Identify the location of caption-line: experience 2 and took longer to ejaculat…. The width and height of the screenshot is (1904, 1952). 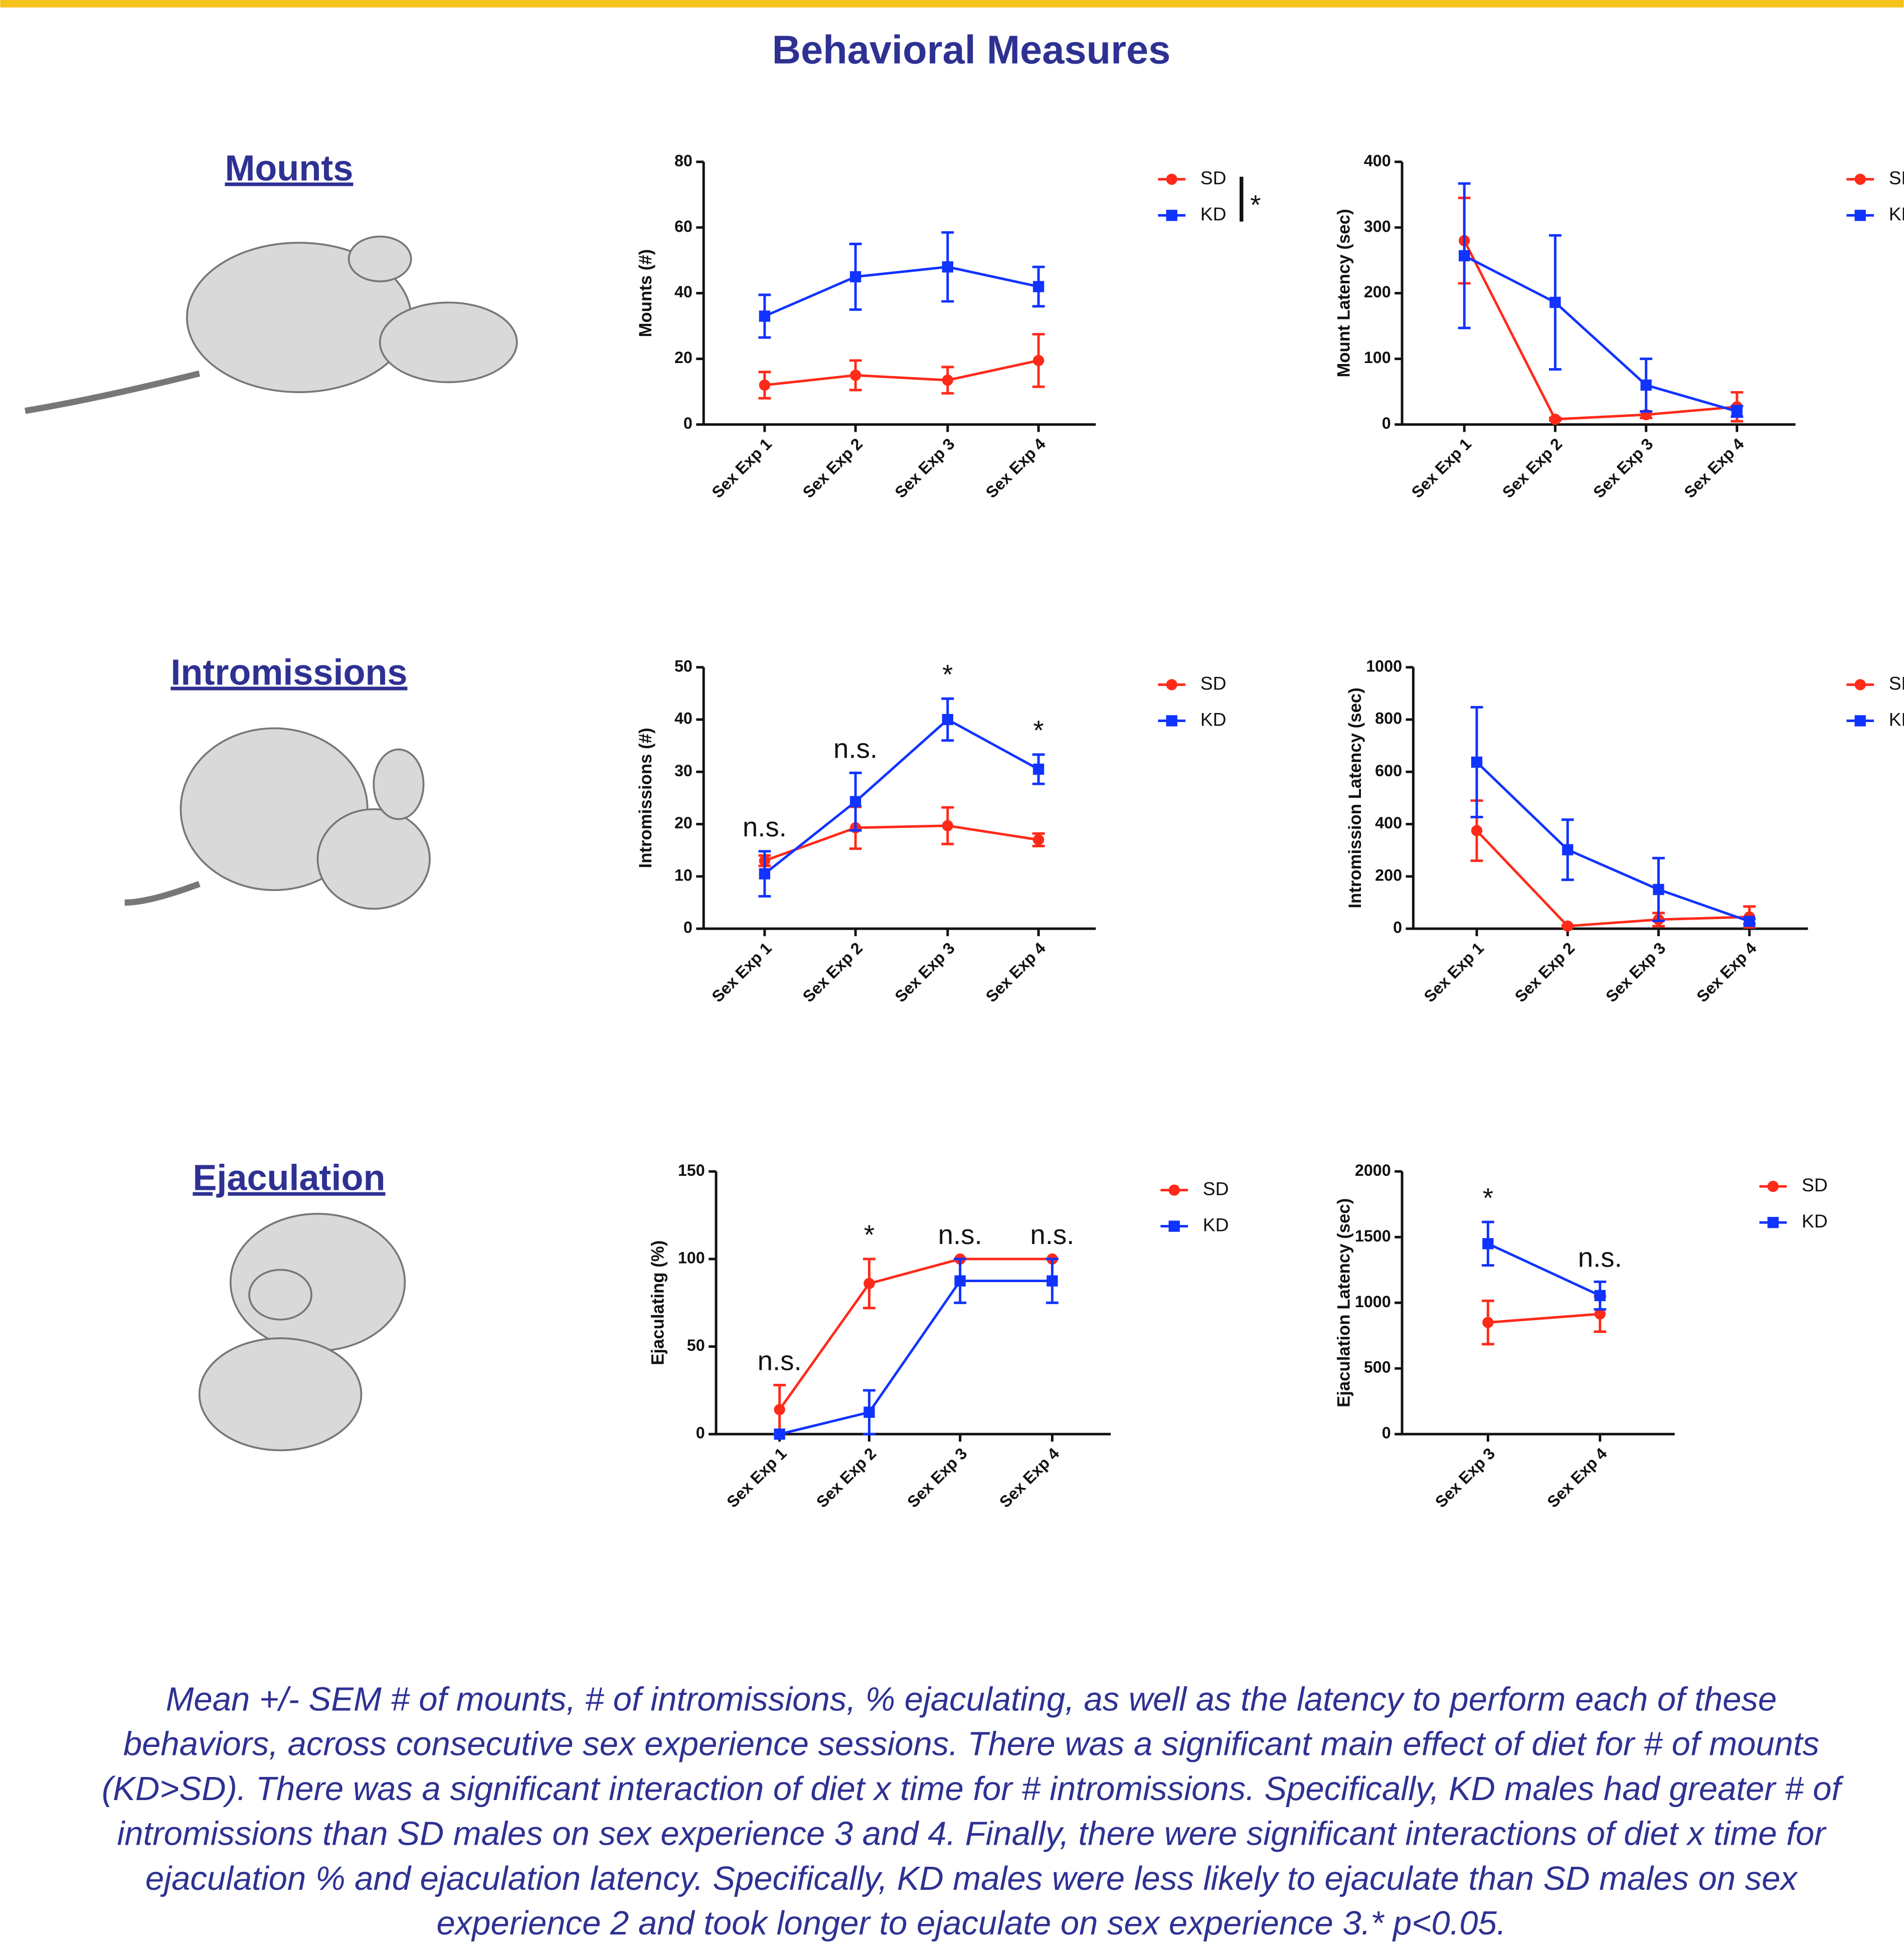
(971, 1923).